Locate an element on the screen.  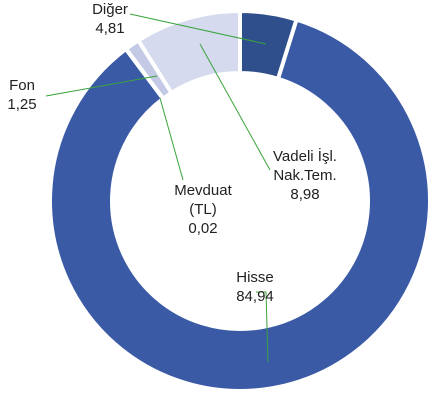
category-label: Vadeli İşl. Nak.Tem. is located at coordinates (305, 166).